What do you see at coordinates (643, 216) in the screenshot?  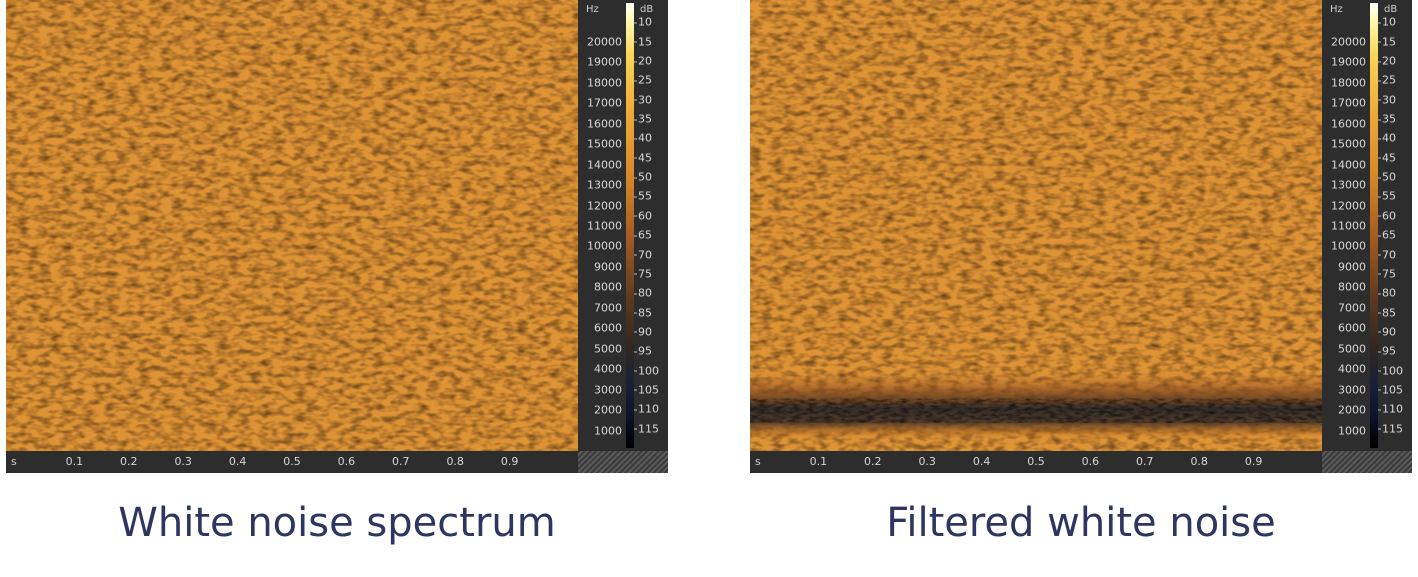 I see `colorbar-tick-label: 60` at bounding box center [643, 216].